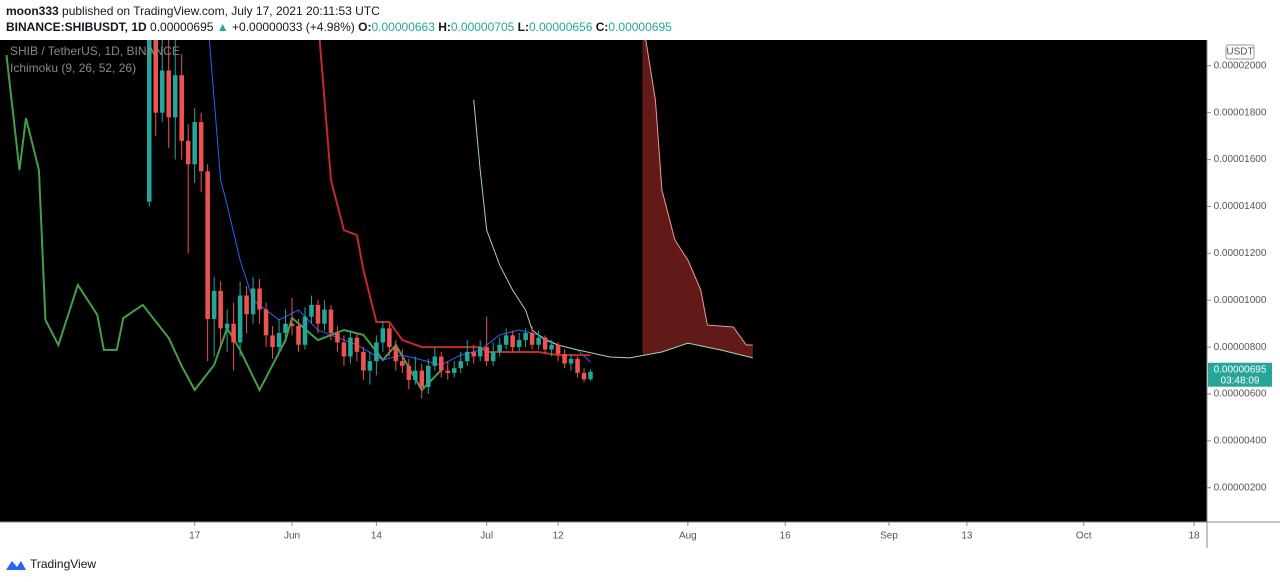  What do you see at coordinates (1084, 536) in the screenshot?
I see `x-tick-label: Oct` at bounding box center [1084, 536].